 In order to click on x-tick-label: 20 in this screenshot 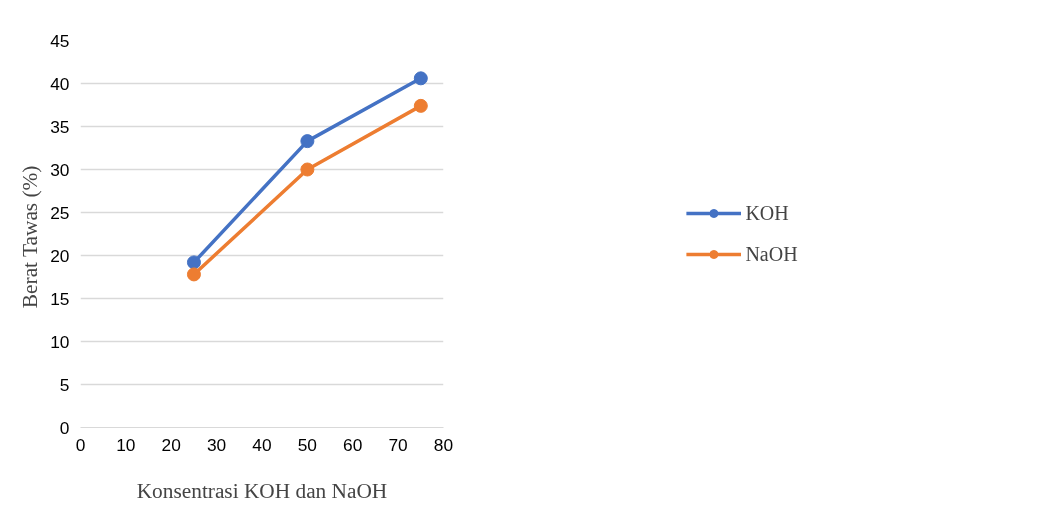, I will do `click(171, 444)`.